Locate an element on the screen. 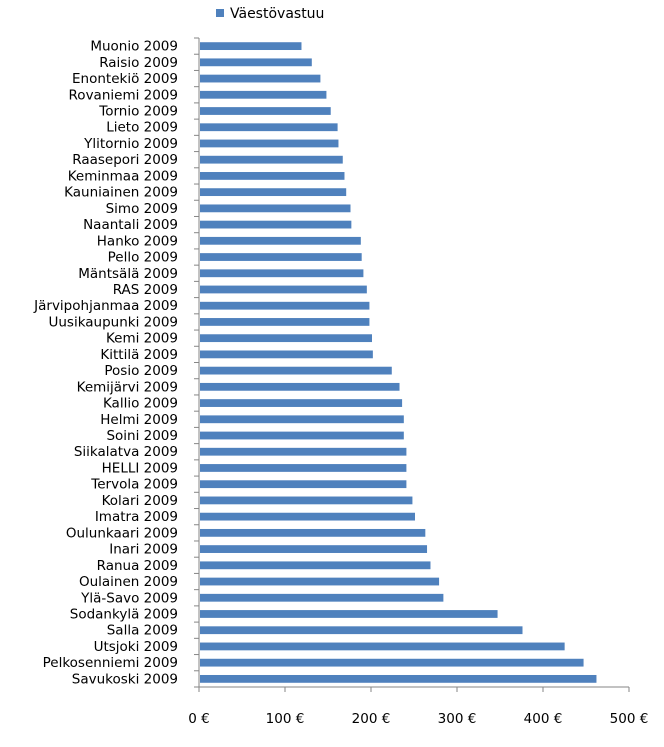  category-label: Kolari 2009 is located at coordinates (140, 501).